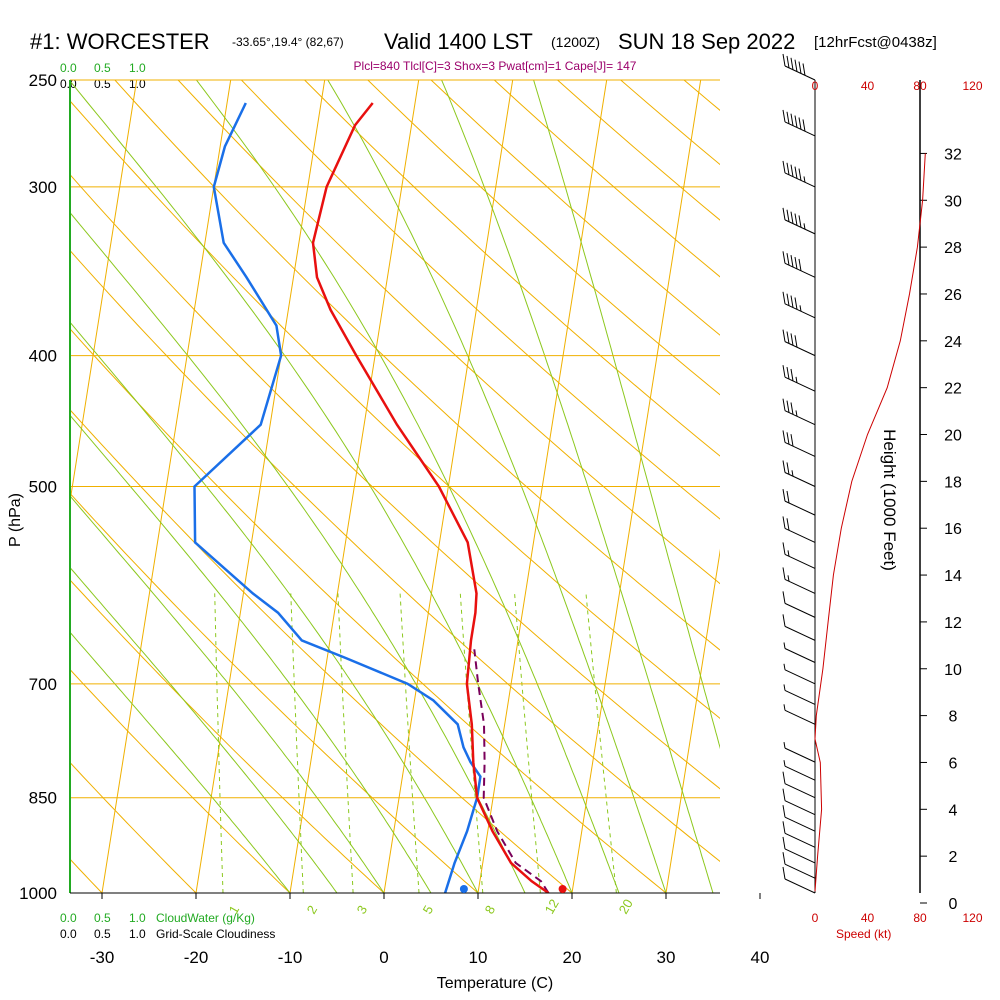 This screenshot has height=1000, width=1000. I want to click on pressure-tick-label: 700, so click(43, 684).